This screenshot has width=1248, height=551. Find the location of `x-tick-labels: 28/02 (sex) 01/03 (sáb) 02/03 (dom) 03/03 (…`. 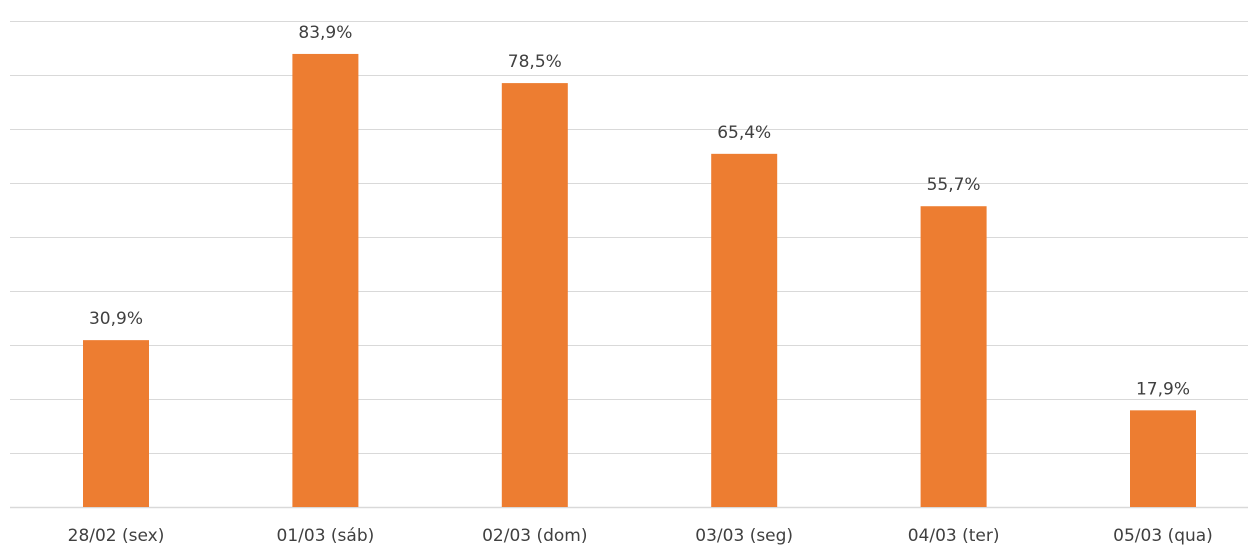

x-tick-labels: 28/02 (sex) 01/03 (sáb) 02/03 (dom) 03/03 (… is located at coordinates (640, 536).